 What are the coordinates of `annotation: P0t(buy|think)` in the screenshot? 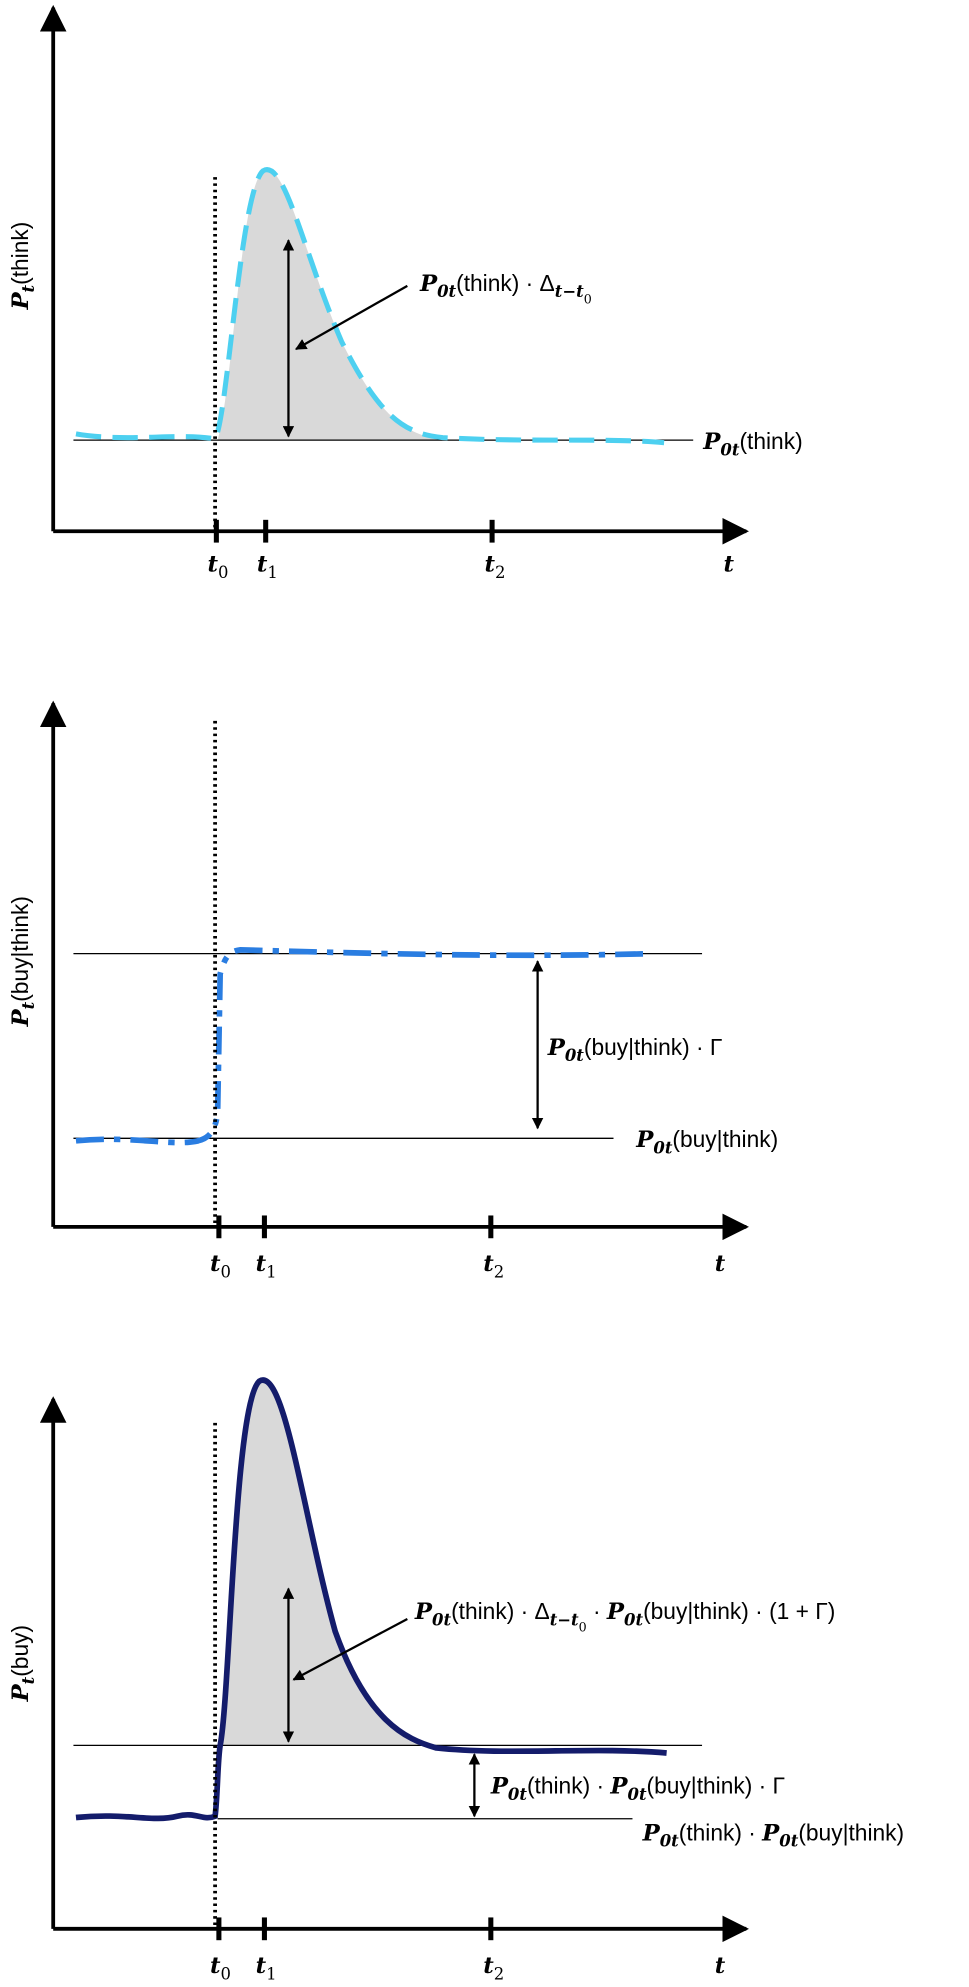 It's located at (706, 1141).